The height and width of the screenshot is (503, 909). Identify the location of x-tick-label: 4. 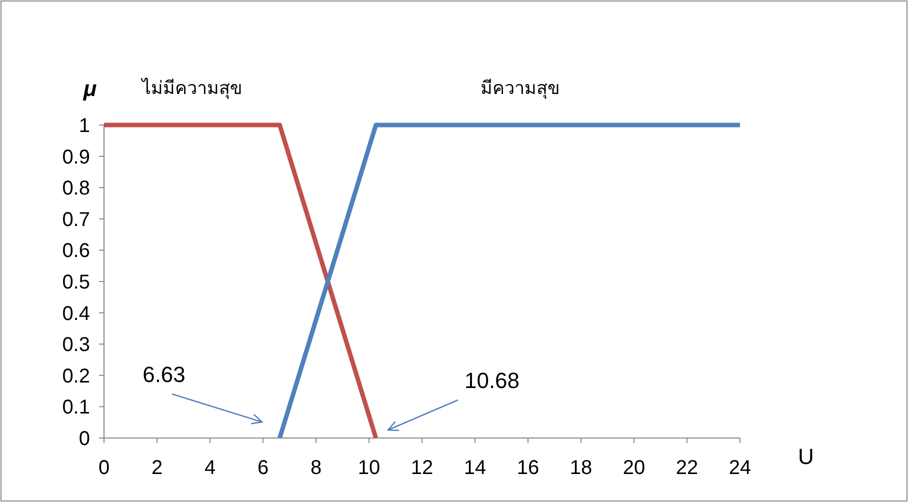
(210, 468).